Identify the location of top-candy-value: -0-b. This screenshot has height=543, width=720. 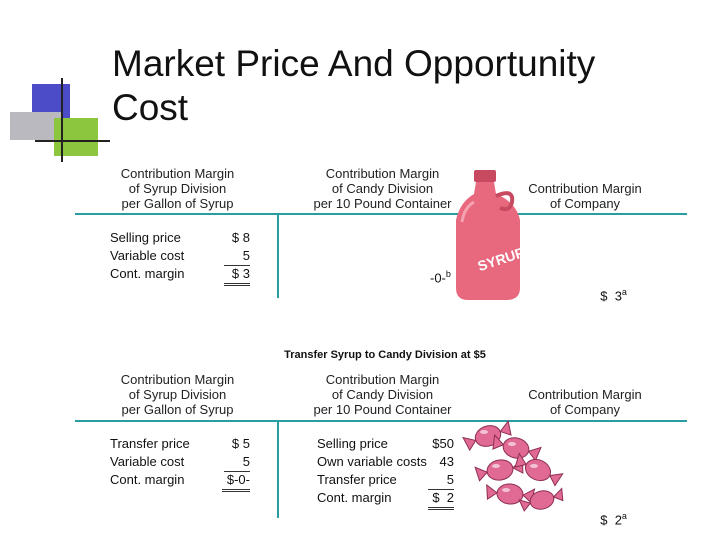
(440, 276).